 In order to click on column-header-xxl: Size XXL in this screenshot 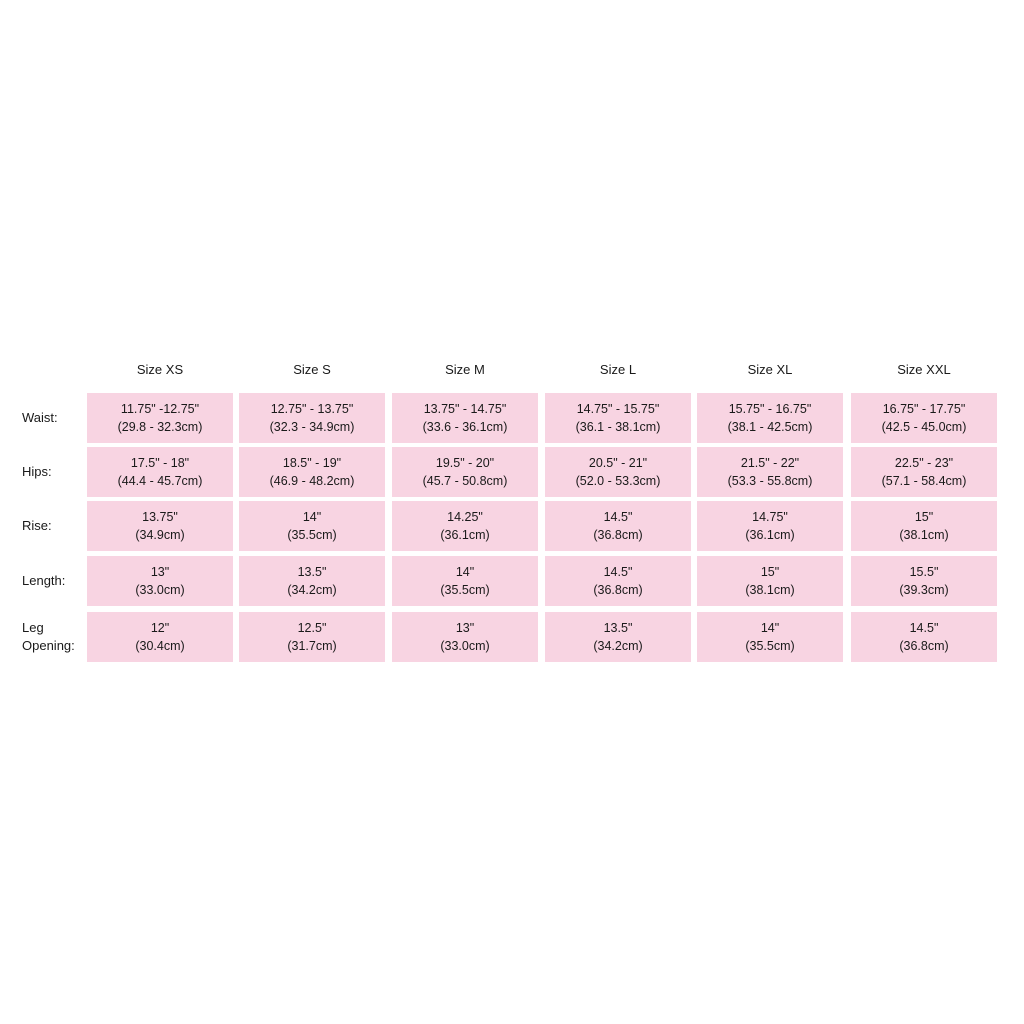, I will do `click(924, 369)`.